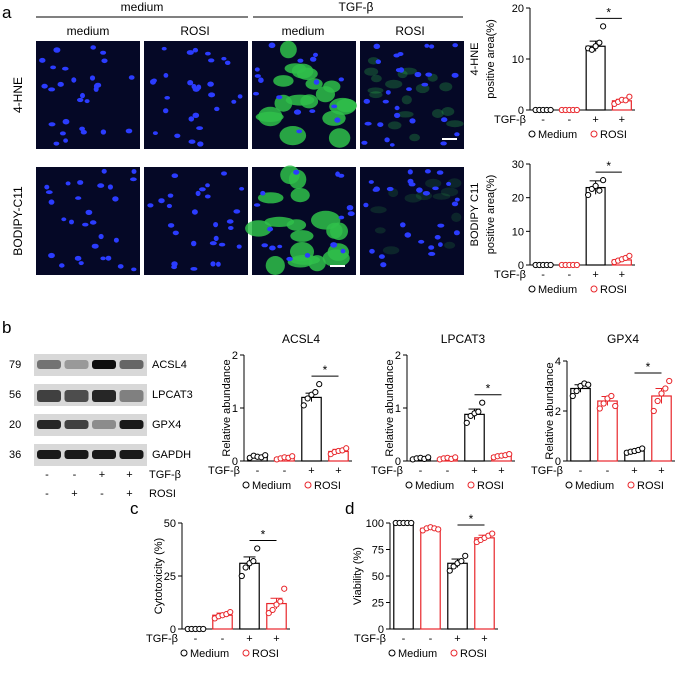 This screenshot has width=685, height=692. I want to click on column-header-3: medium, so click(303, 31).